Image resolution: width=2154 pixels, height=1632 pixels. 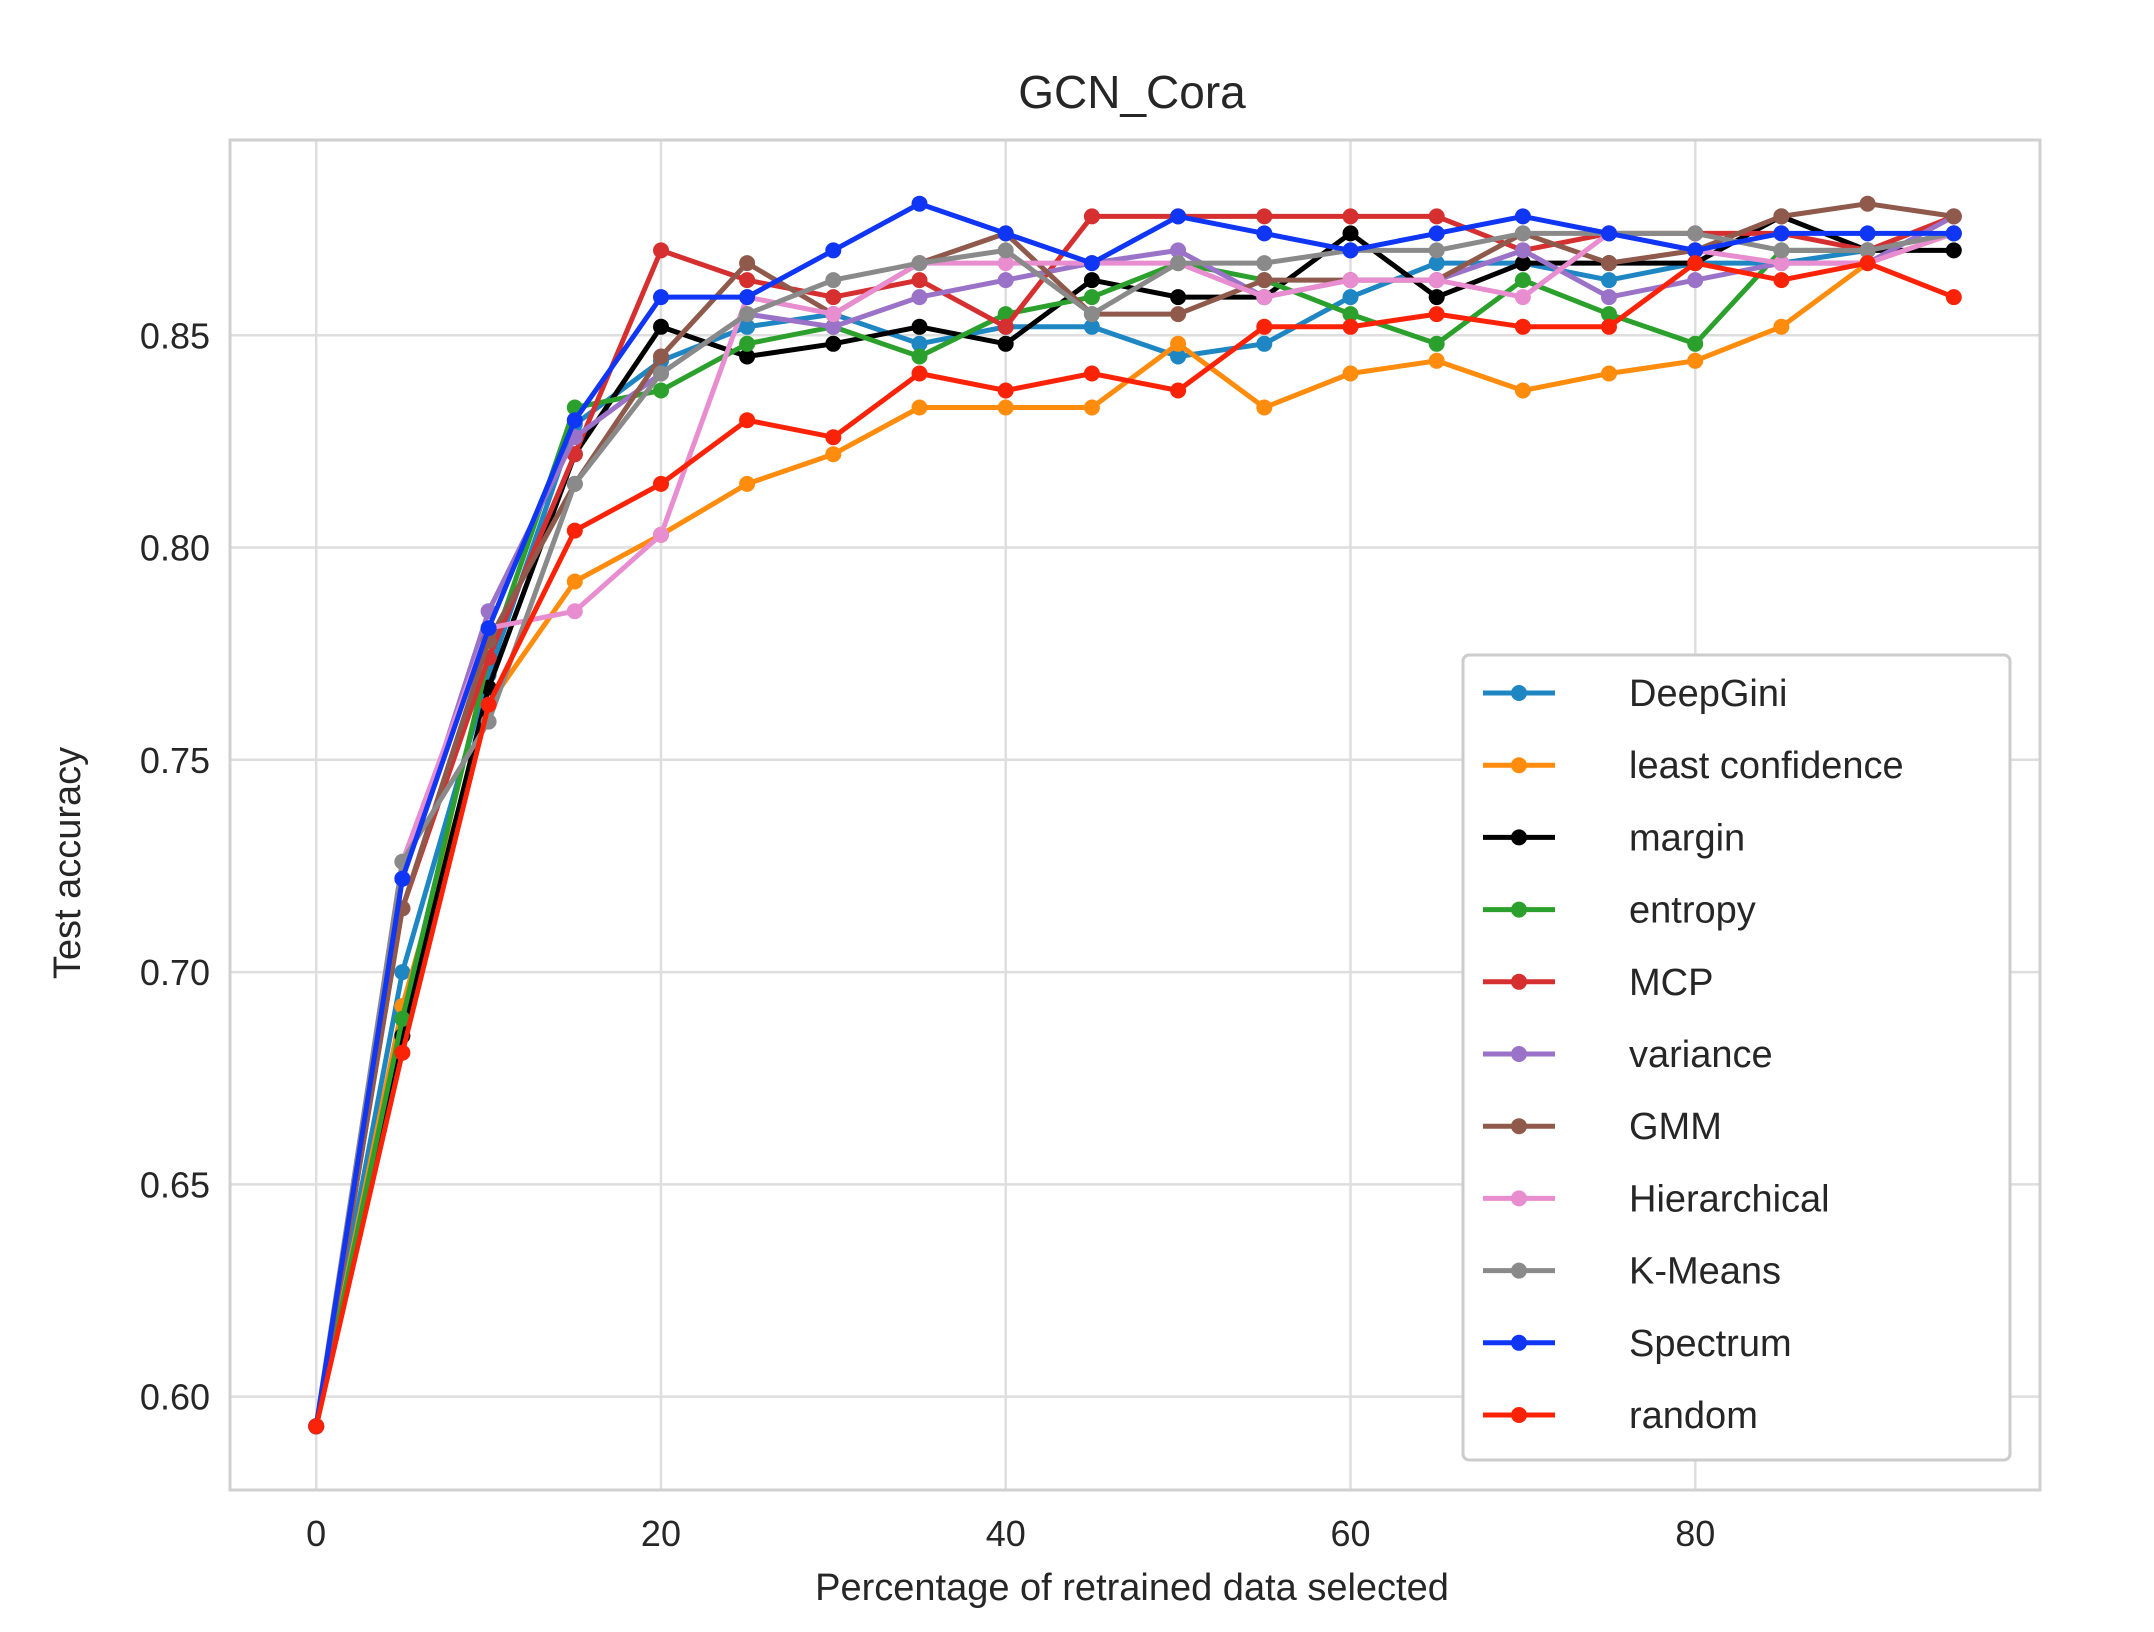 What do you see at coordinates (1671, 983) in the screenshot?
I see `legend-label: MCP` at bounding box center [1671, 983].